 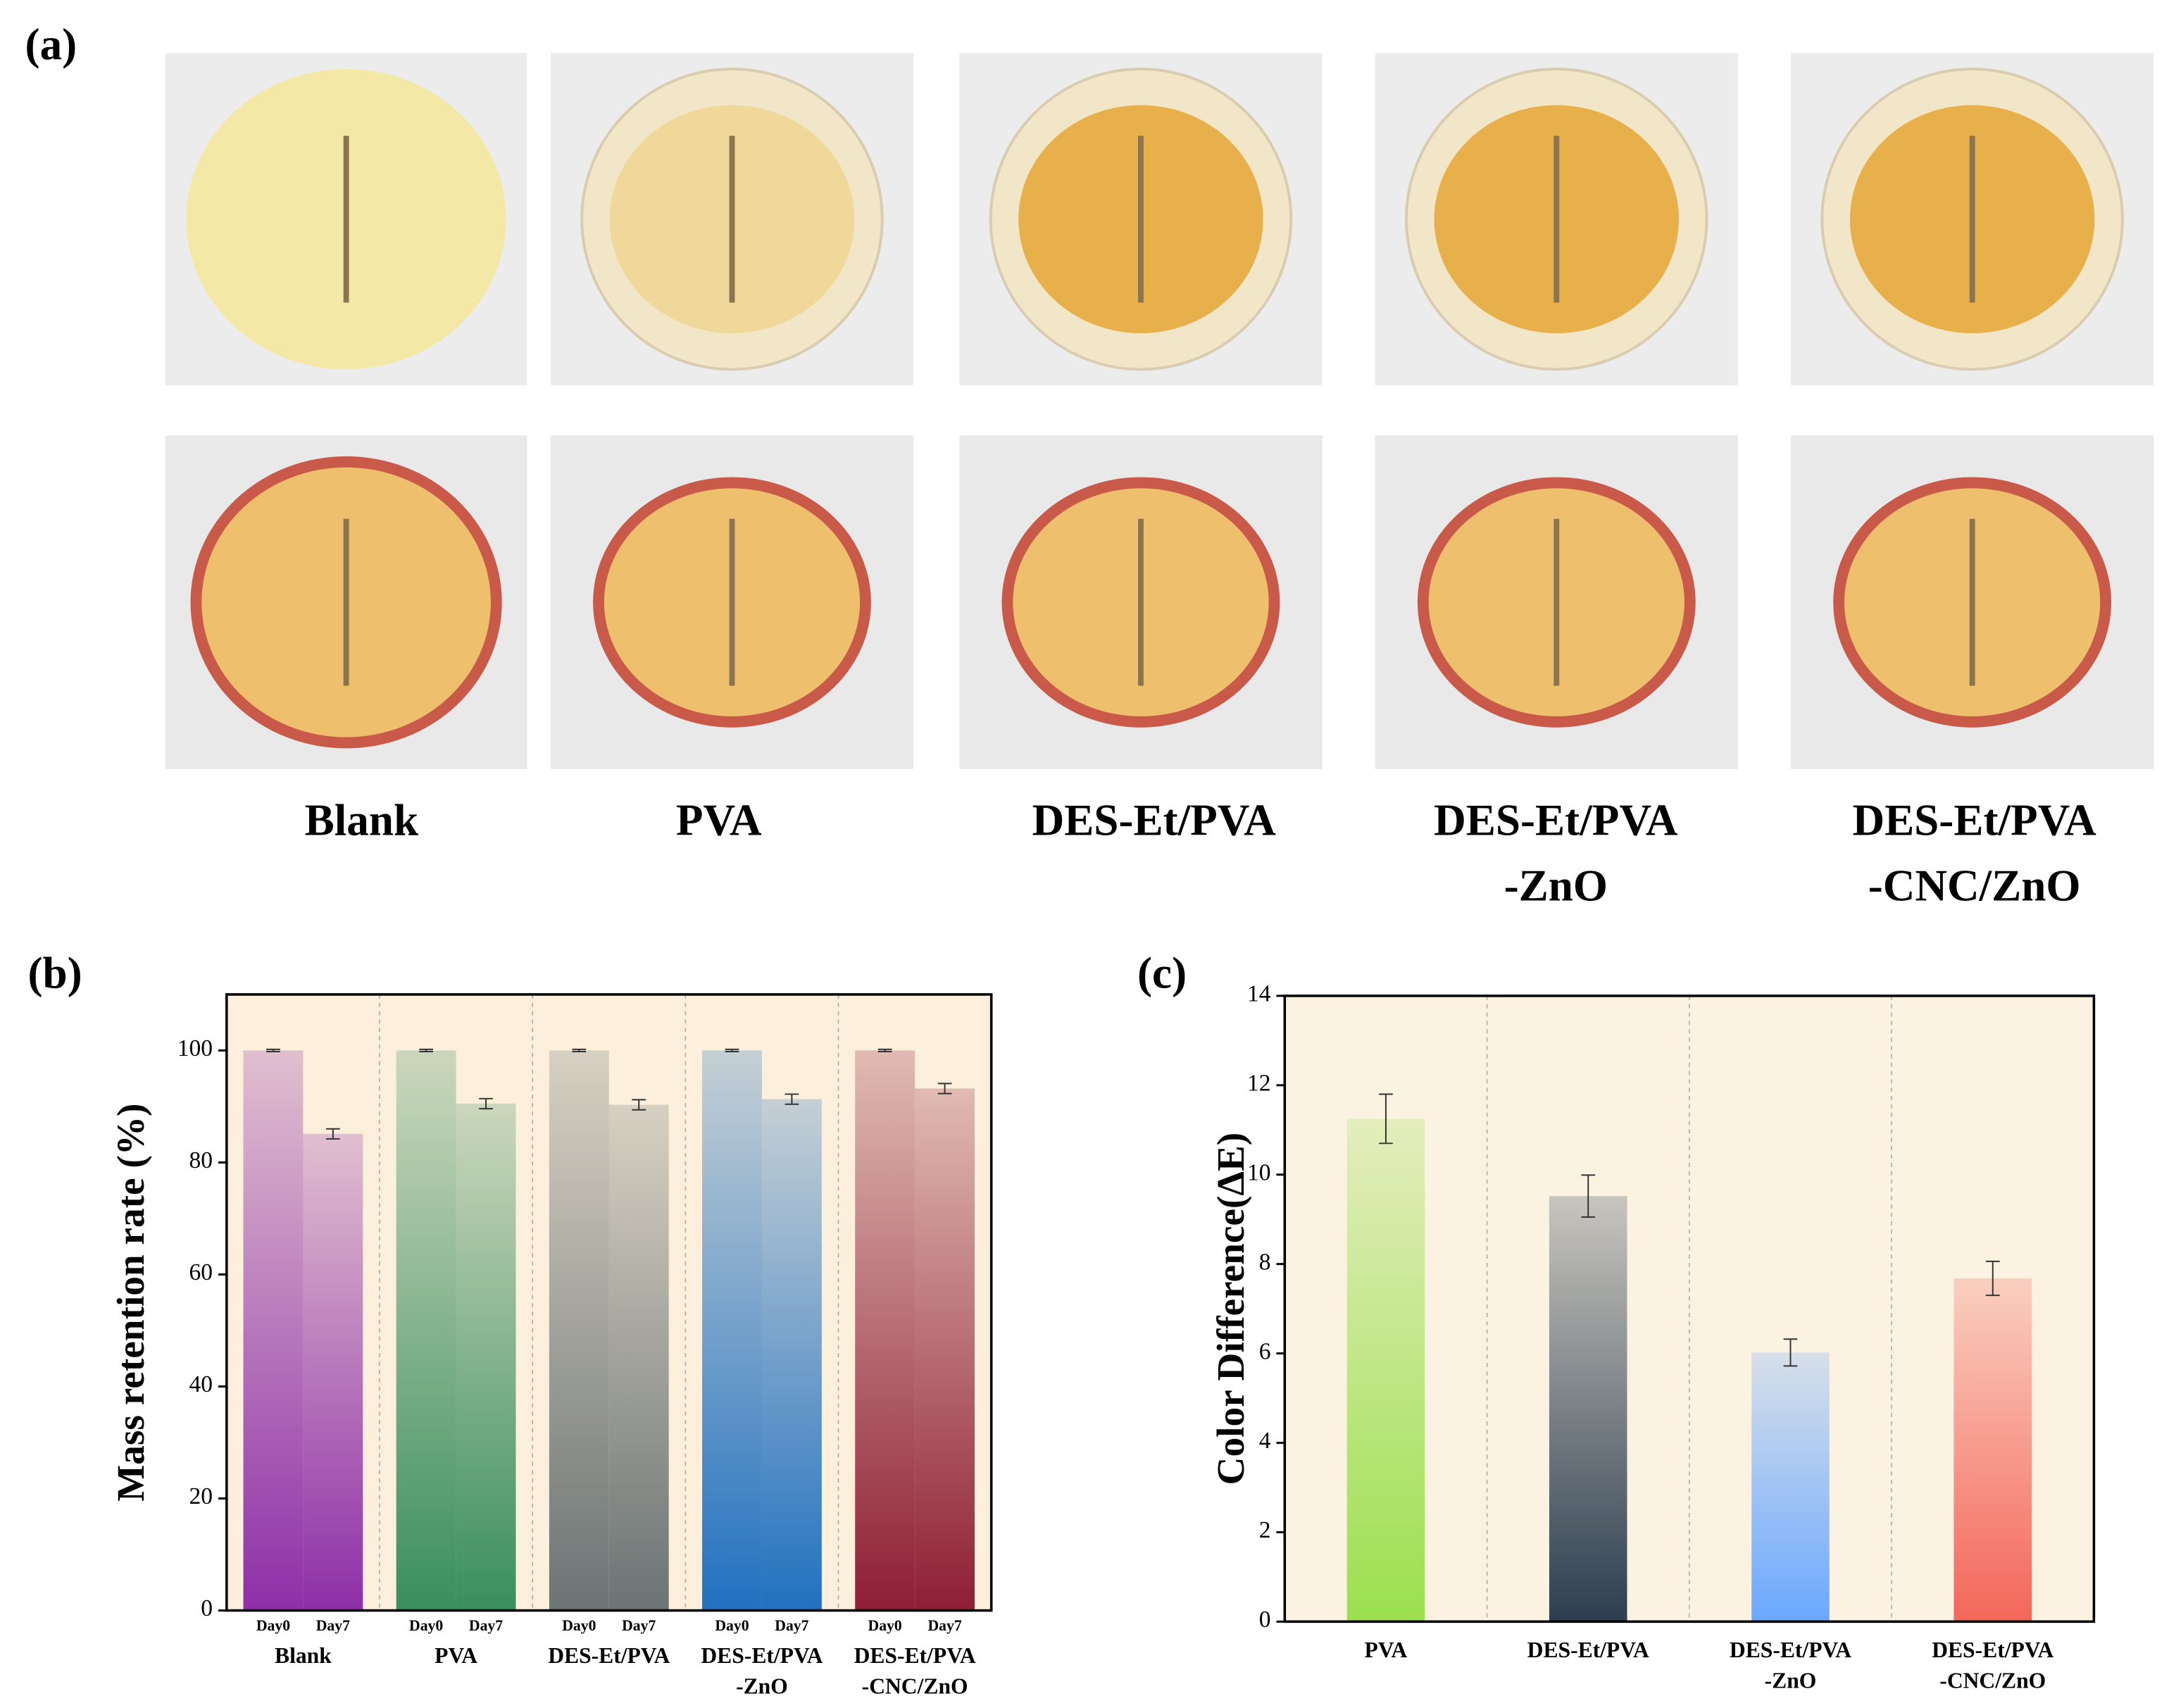 I want to click on photo-caption: Blank, so click(x=362, y=821).